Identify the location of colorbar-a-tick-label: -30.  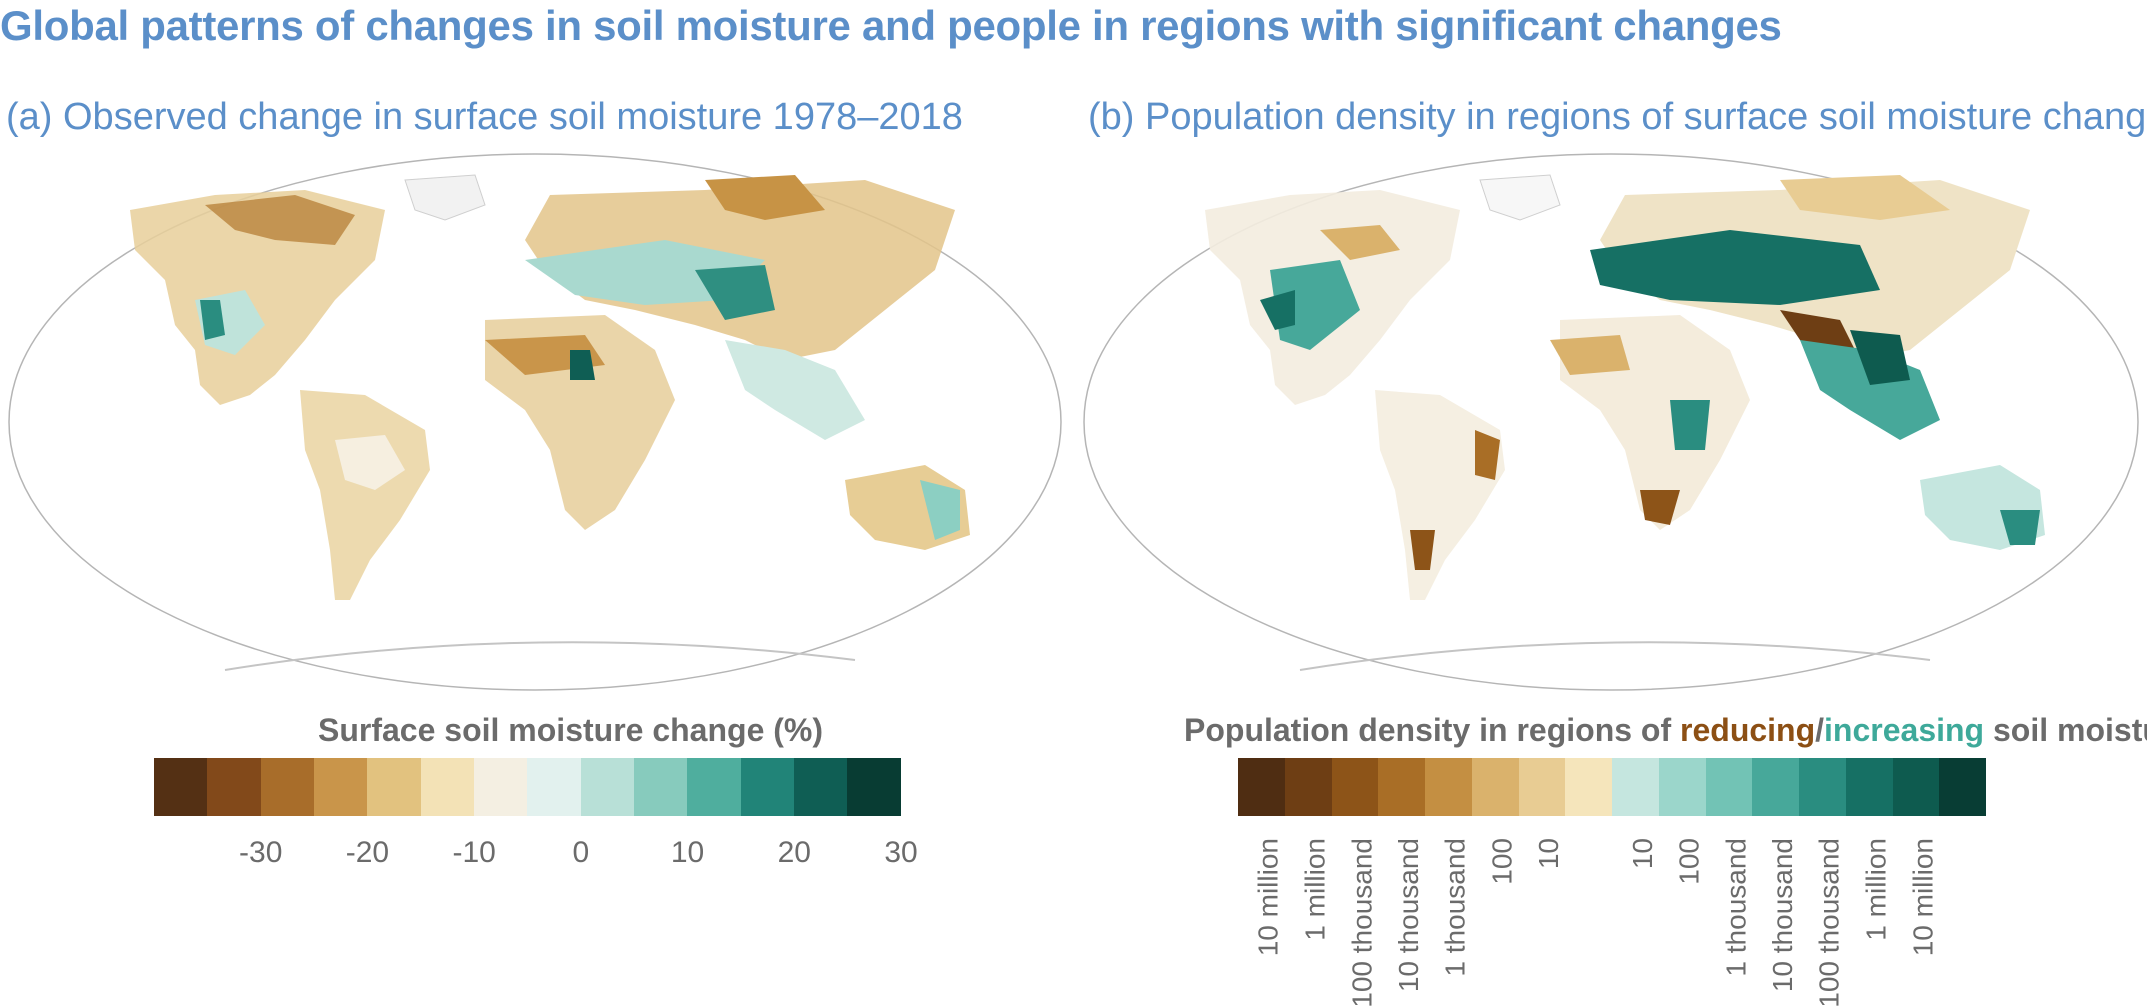
(261, 852).